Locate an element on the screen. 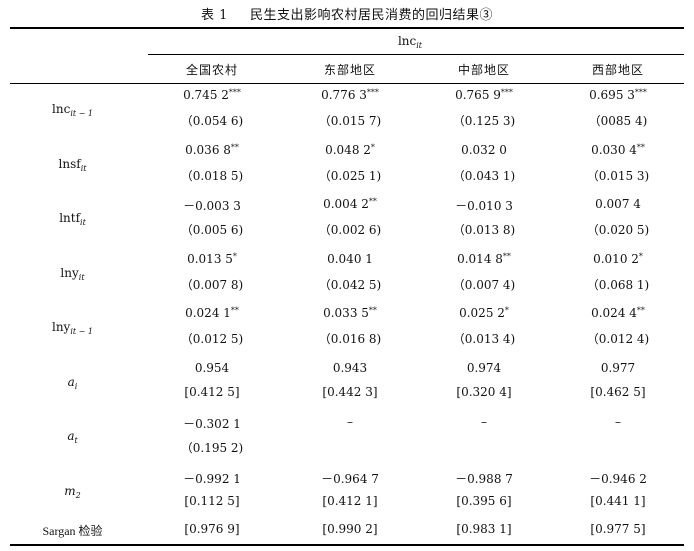 Image resolution: width=694 pixels, height=551 pixels. coefficient-cell: 0.695 3*** is located at coordinates (618, 95).